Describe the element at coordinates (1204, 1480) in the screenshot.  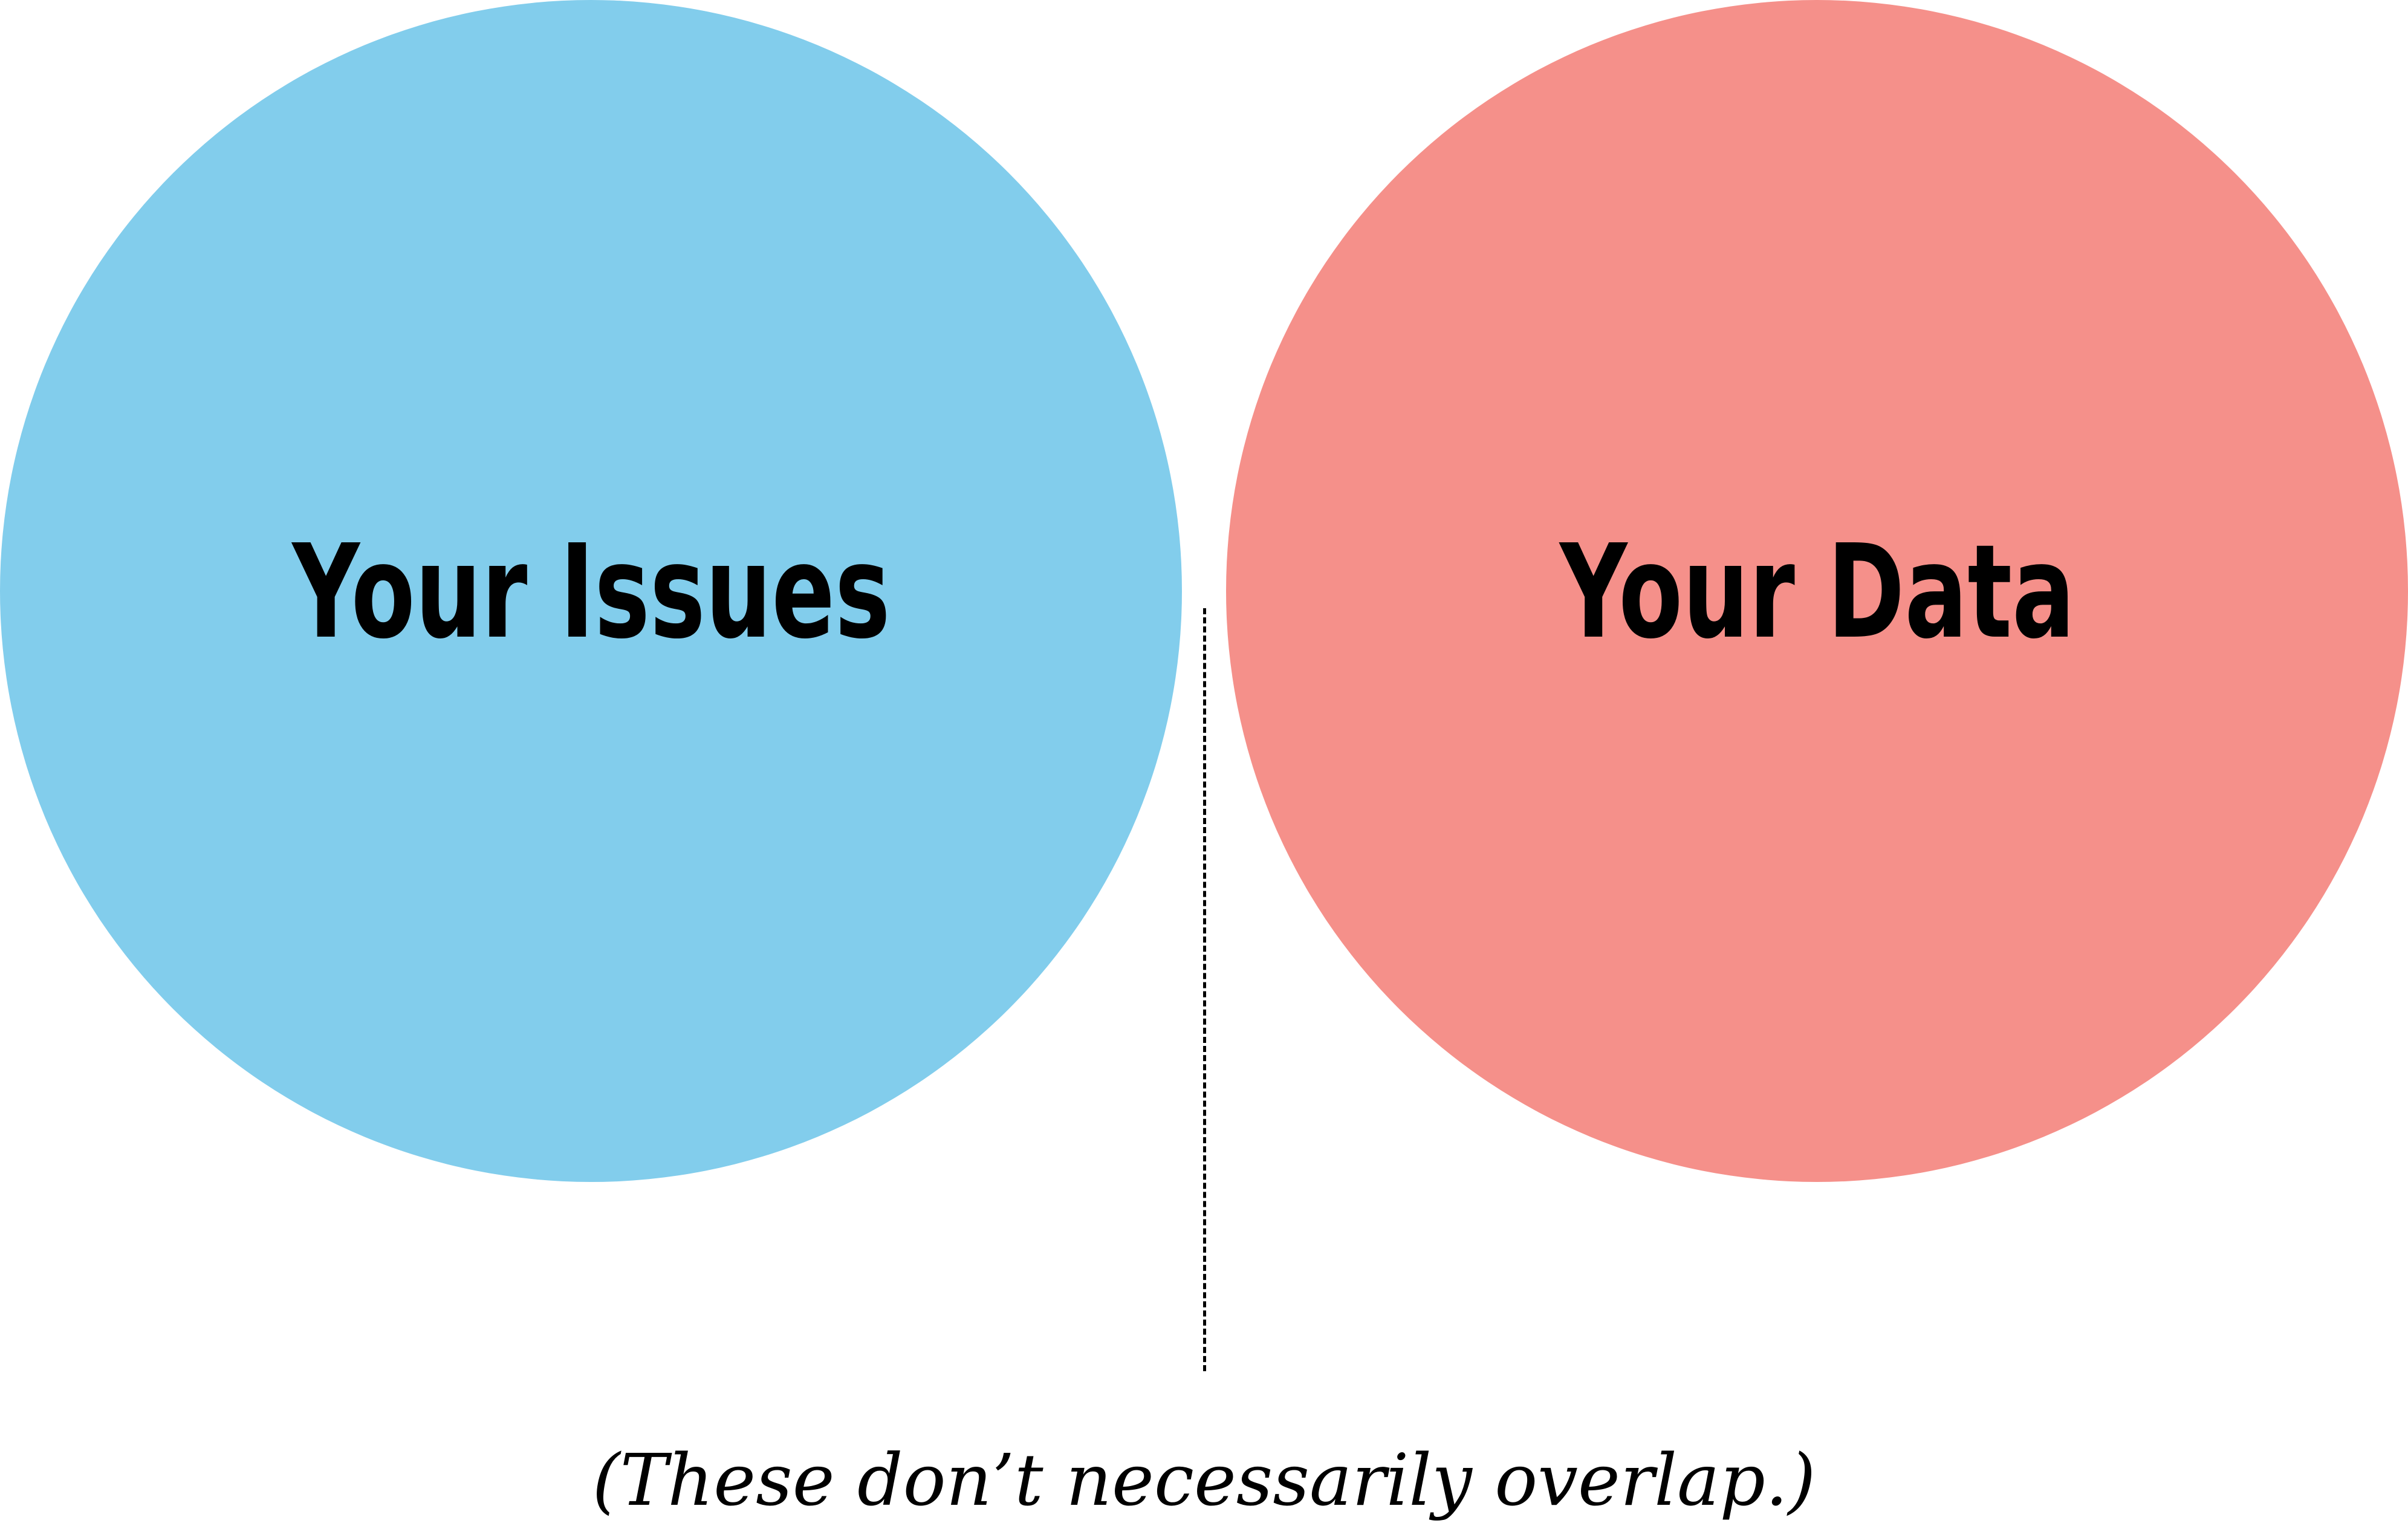
I see `caption: (These don’t necessarily overlap.)` at that location.